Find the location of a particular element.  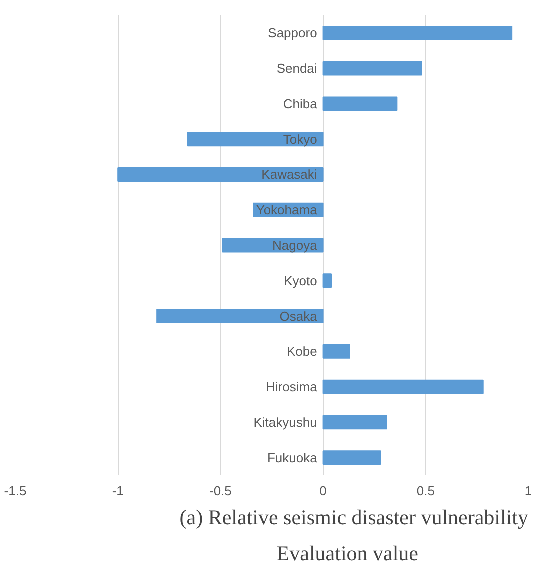

x-axis-title: Evaluation value is located at coordinates (347, 554).